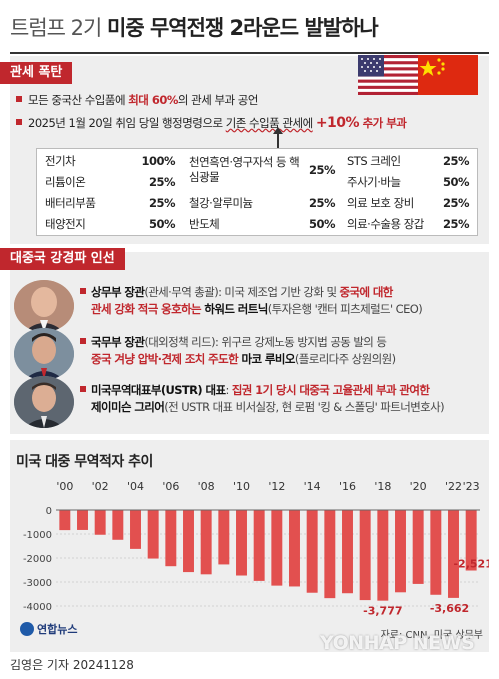  I want to click on bar-2012, so click(277, 548).